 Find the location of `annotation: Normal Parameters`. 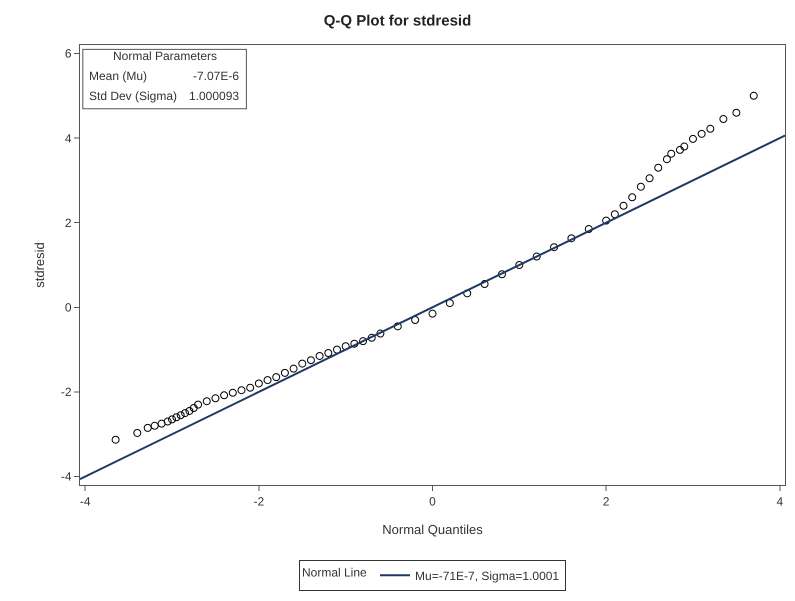

annotation: Normal Parameters is located at coordinates (165, 56).